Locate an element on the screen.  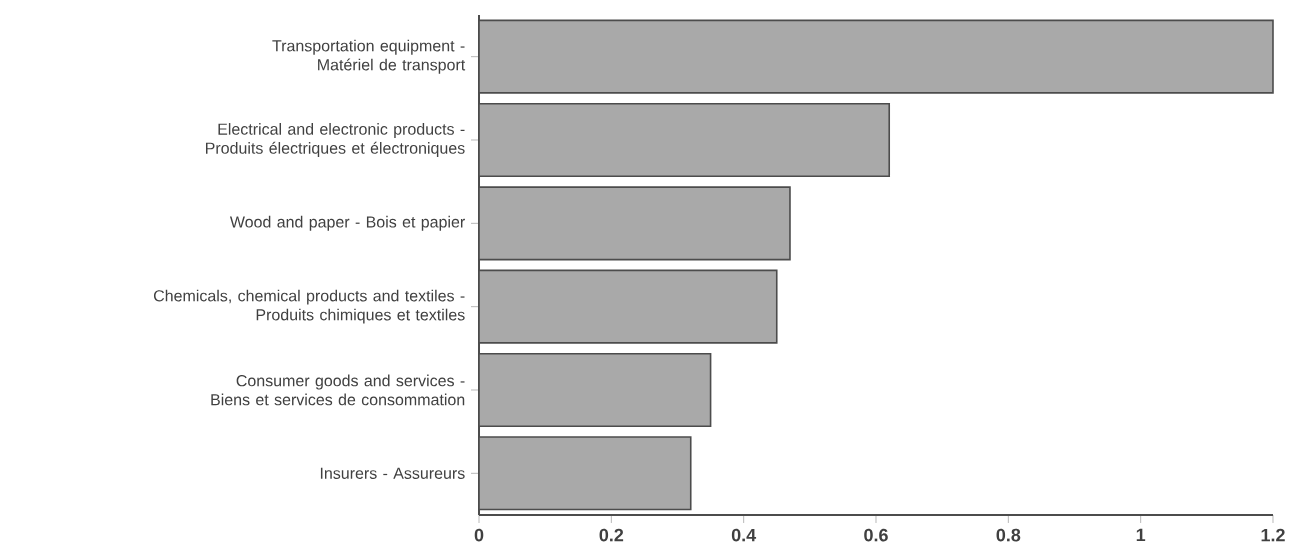
y-tick-label: Insurers - Assureurs is located at coordinates (392, 473).